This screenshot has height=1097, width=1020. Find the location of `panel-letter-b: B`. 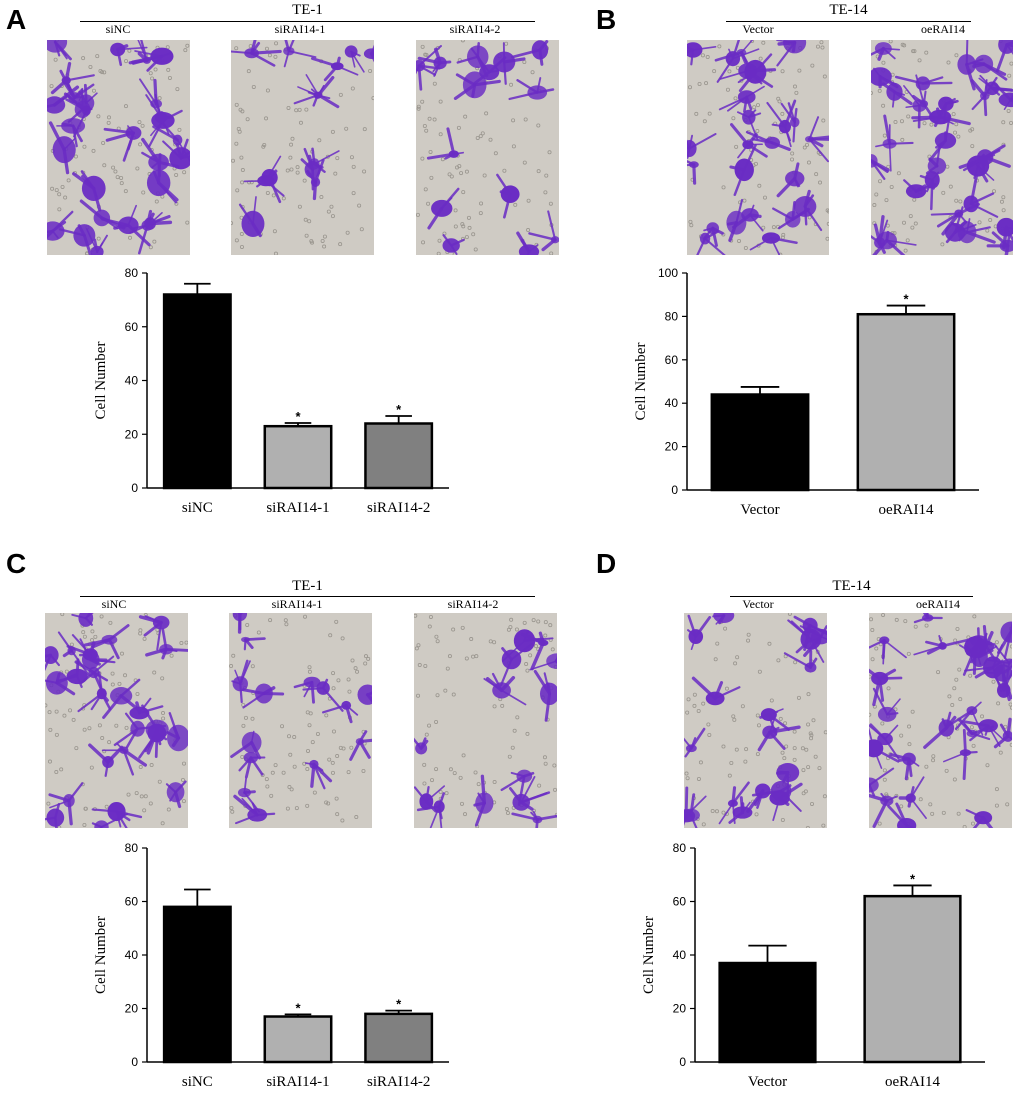

panel-letter-b: B is located at coordinates (606, 19).